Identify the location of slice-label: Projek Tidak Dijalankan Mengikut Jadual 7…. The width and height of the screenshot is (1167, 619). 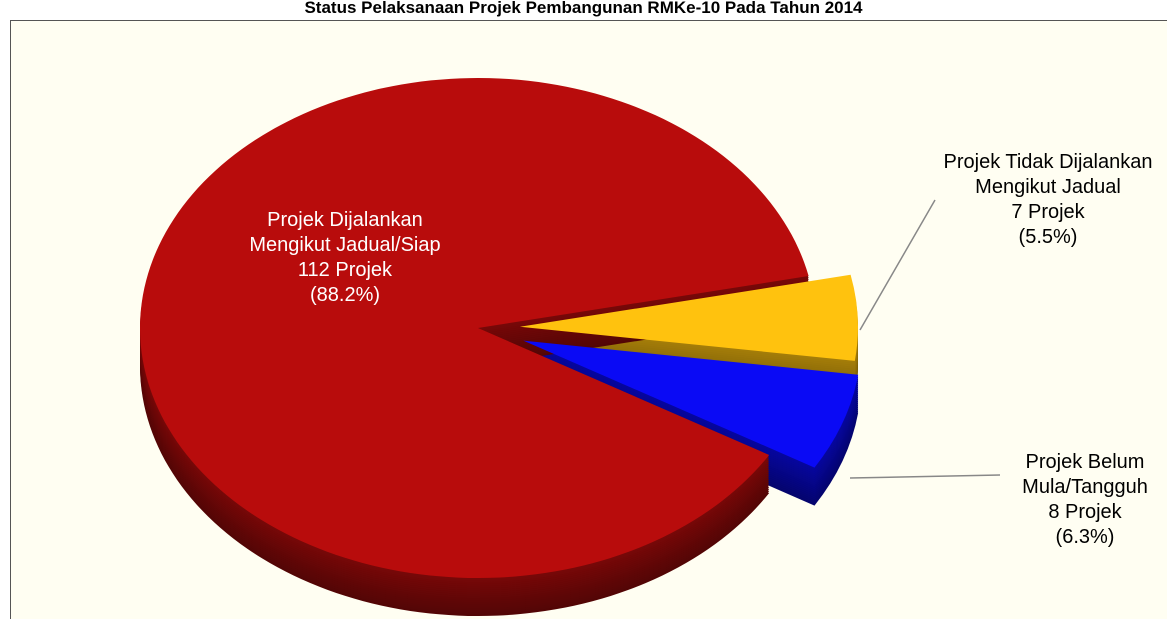
(1048, 200).